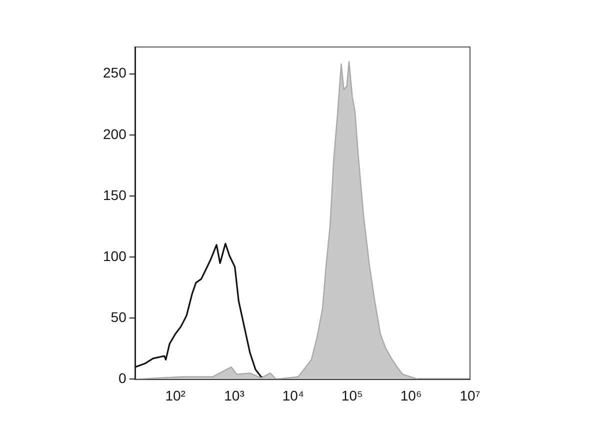  What do you see at coordinates (115, 134) in the screenshot?
I see `y-tick-label: 200` at bounding box center [115, 134].